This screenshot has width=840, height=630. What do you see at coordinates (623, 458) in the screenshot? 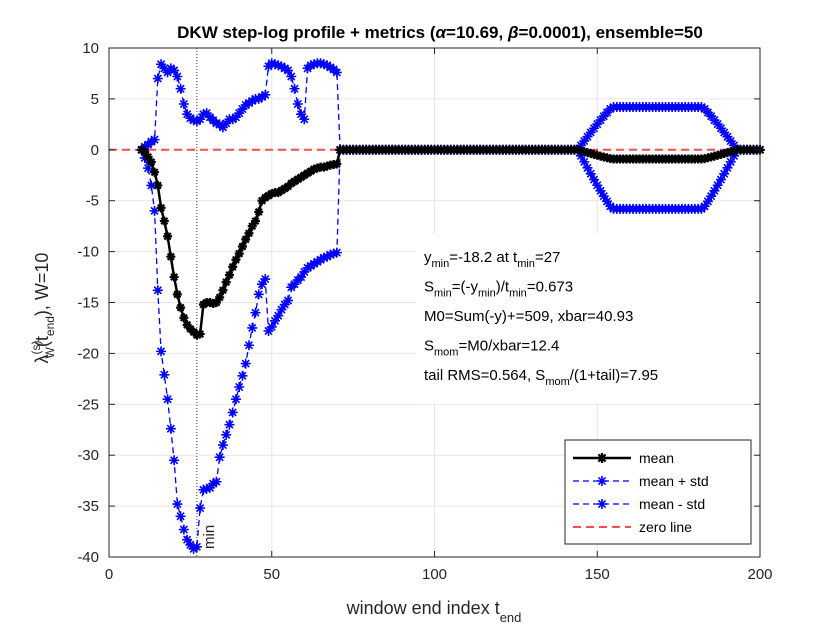
I see `legend-entry: mean` at bounding box center [623, 458].